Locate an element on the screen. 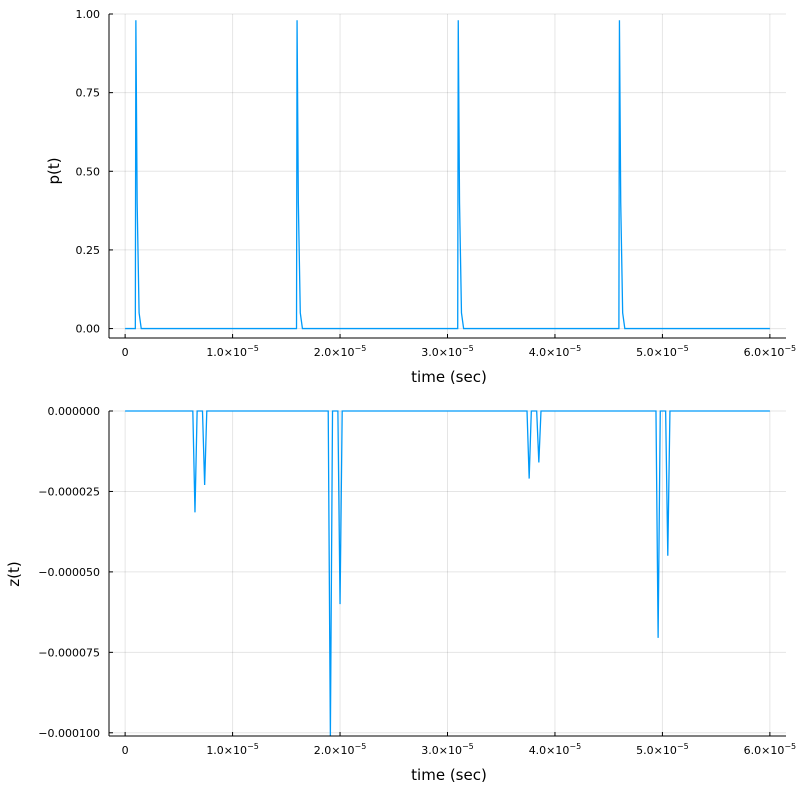 The width and height of the screenshot is (799, 800). z-x-tick-label: 2.0×10⁻⁵ is located at coordinates (340, 749).